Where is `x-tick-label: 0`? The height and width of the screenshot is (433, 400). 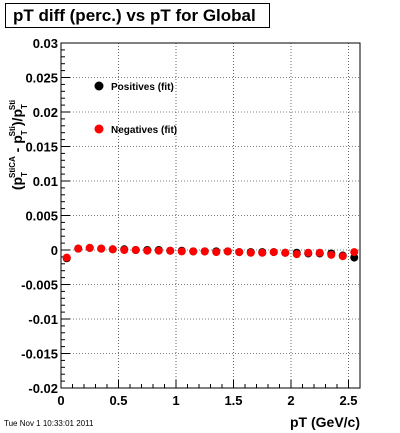 x-tick-label: 0 is located at coordinates (60, 400).